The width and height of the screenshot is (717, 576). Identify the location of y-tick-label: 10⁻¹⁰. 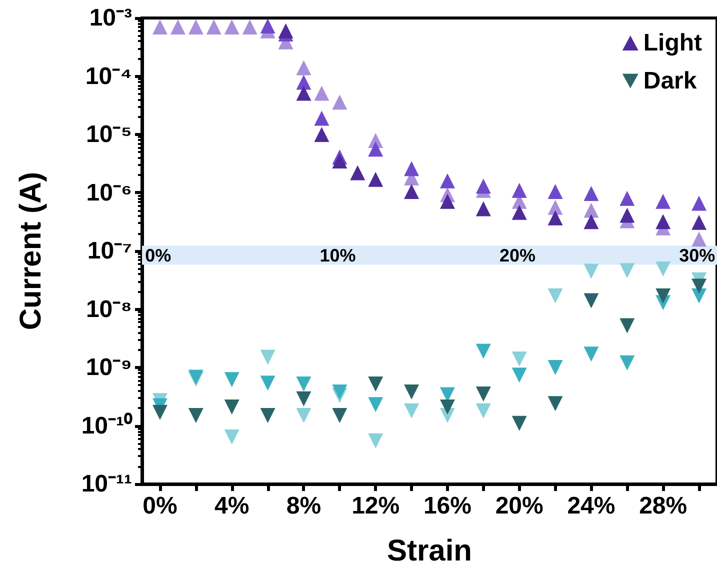
(107, 426).